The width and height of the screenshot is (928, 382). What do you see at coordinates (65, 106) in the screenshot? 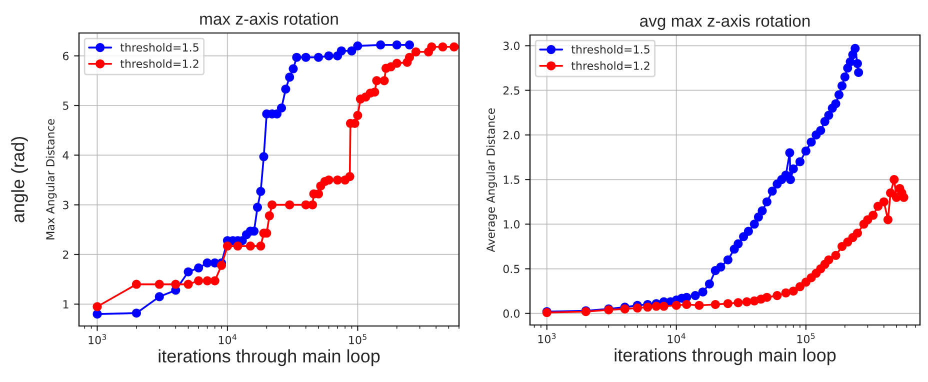
I see `y-tick-label: 5` at bounding box center [65, 106].